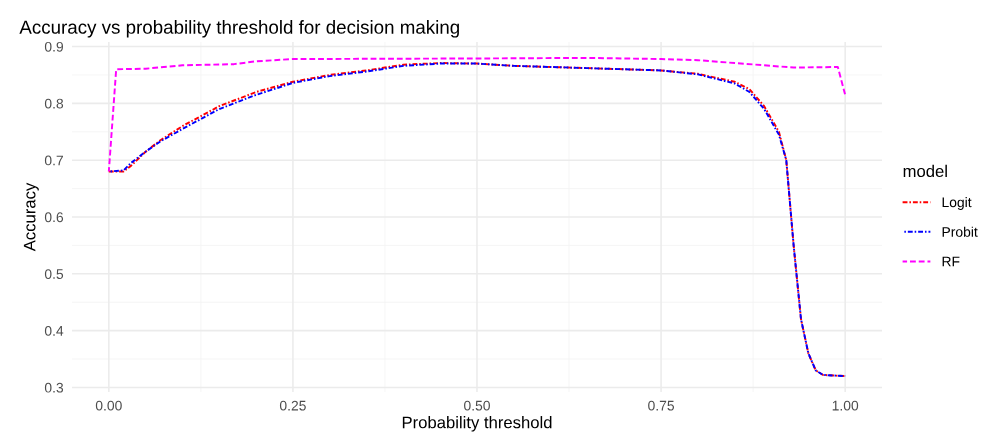 The image size is (1002, 432). Describe the element at coordinates (54, 274) in the screenshot. I see `y-tick-label: 0.5` at that location.